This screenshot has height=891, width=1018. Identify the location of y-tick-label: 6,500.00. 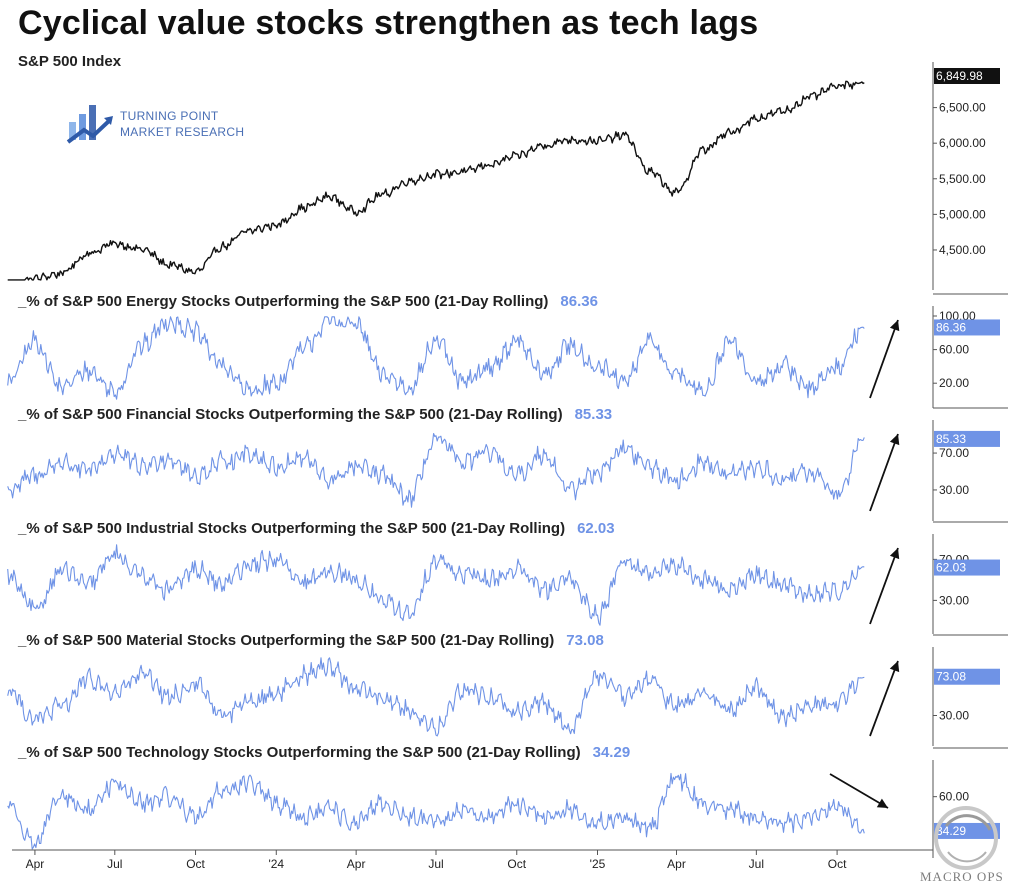
(962, 108).